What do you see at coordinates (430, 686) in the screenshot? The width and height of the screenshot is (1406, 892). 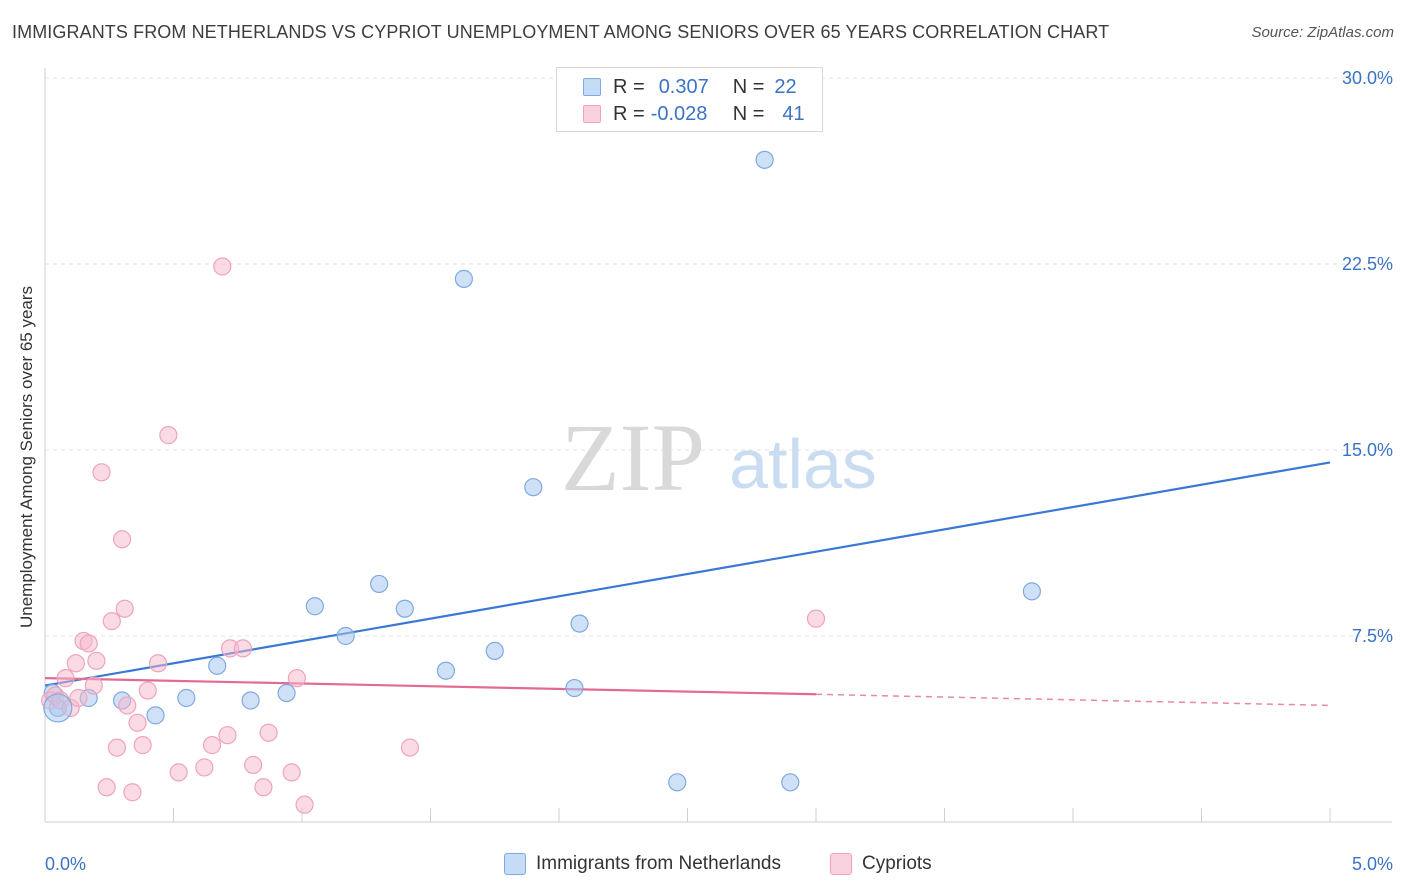 I see `trend-line-cypriots` at bounding box center [430, 686].